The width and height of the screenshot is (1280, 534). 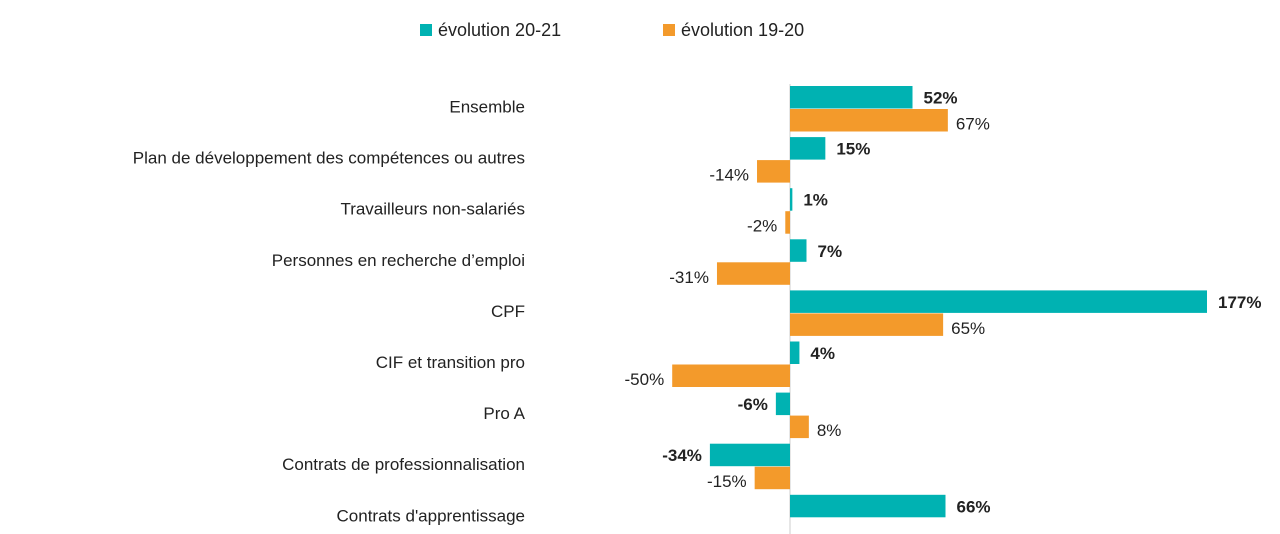 I want to click on value-label: 66%, so click(x=973, y=506).